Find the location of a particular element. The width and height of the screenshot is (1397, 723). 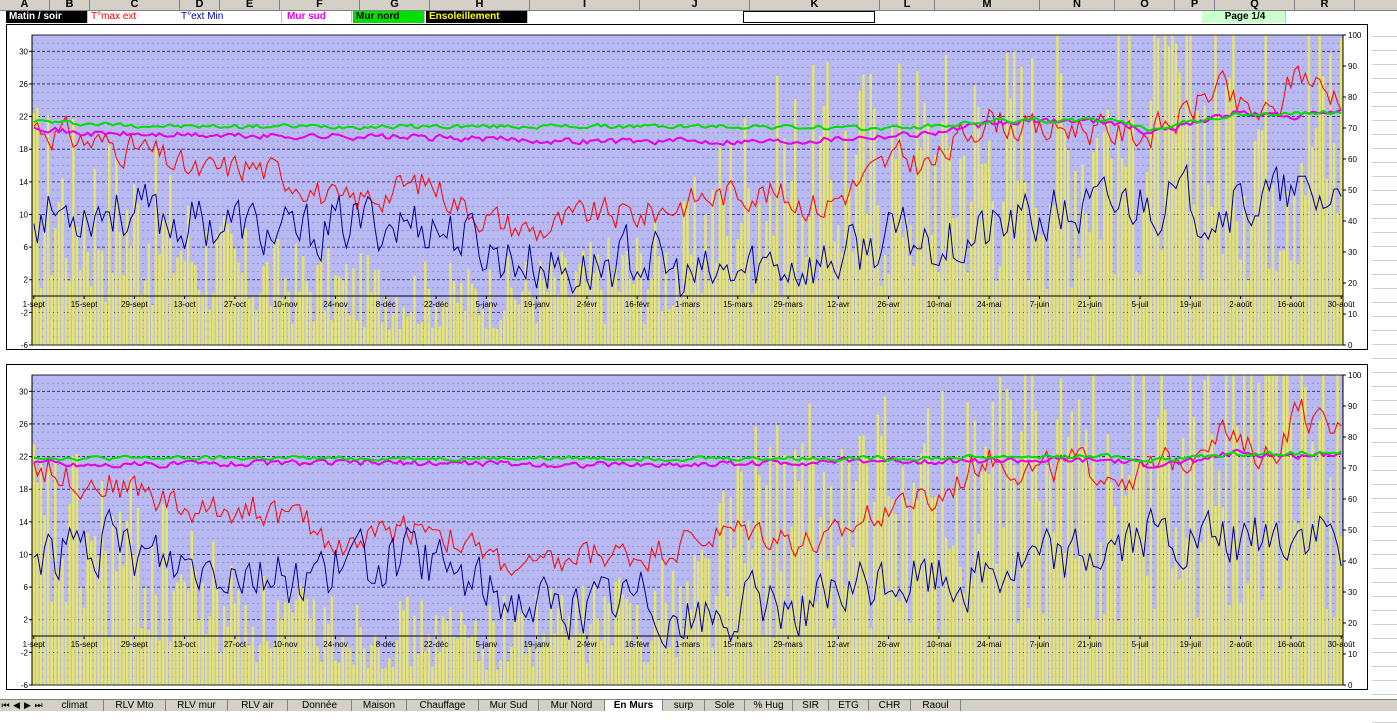

sheet-tab-8: Mur Nord is located at coordinates (572, 705).